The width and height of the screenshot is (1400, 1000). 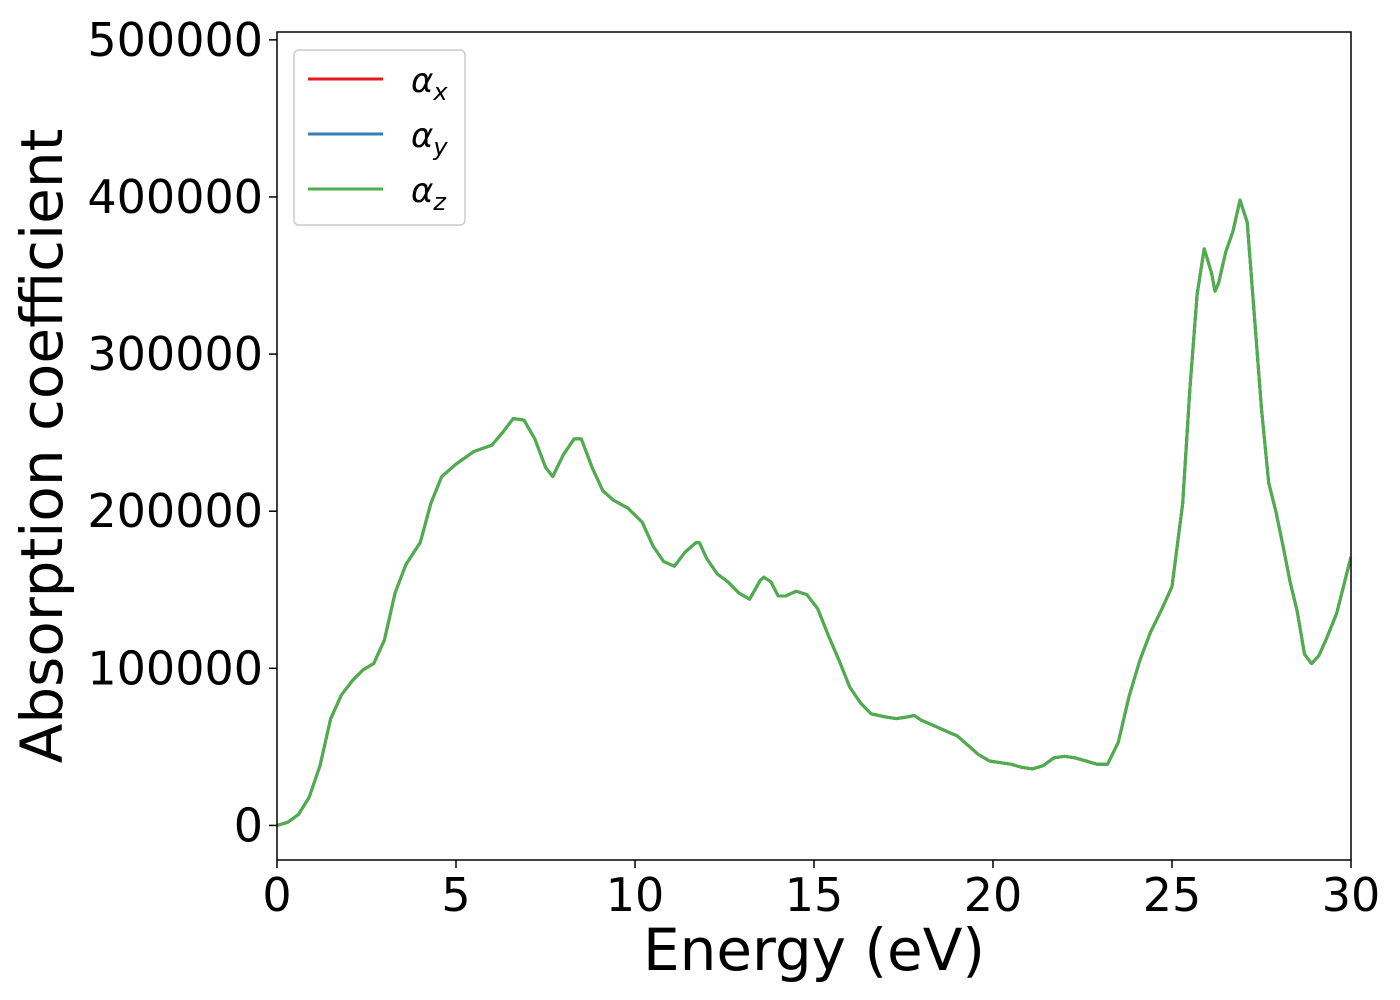 I want to click on y-tick-label: 500000, so click(x=175, y=40).